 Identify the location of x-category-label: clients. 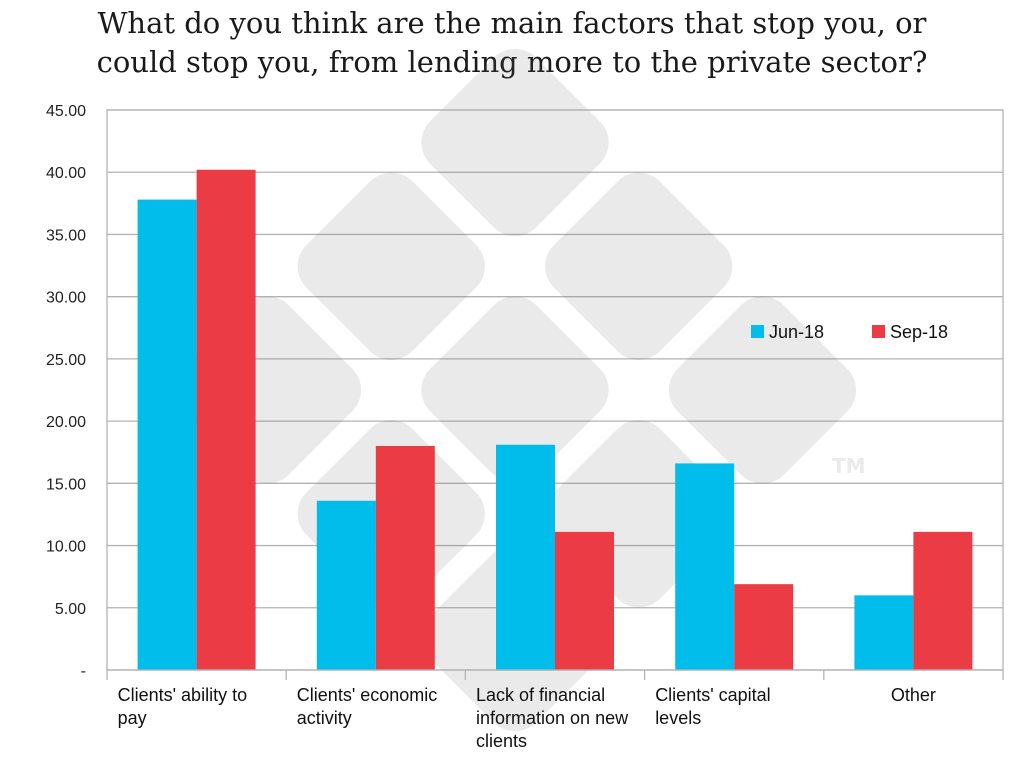
(501, 741).